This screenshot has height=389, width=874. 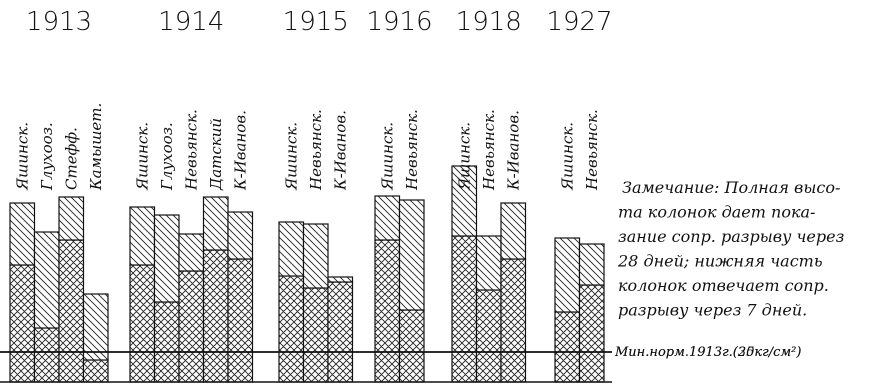 What do you see at coordinates (716, 212) in the screenshot?
I see `note-line: та колонок дает пока-` at bounding box center [716, 212].